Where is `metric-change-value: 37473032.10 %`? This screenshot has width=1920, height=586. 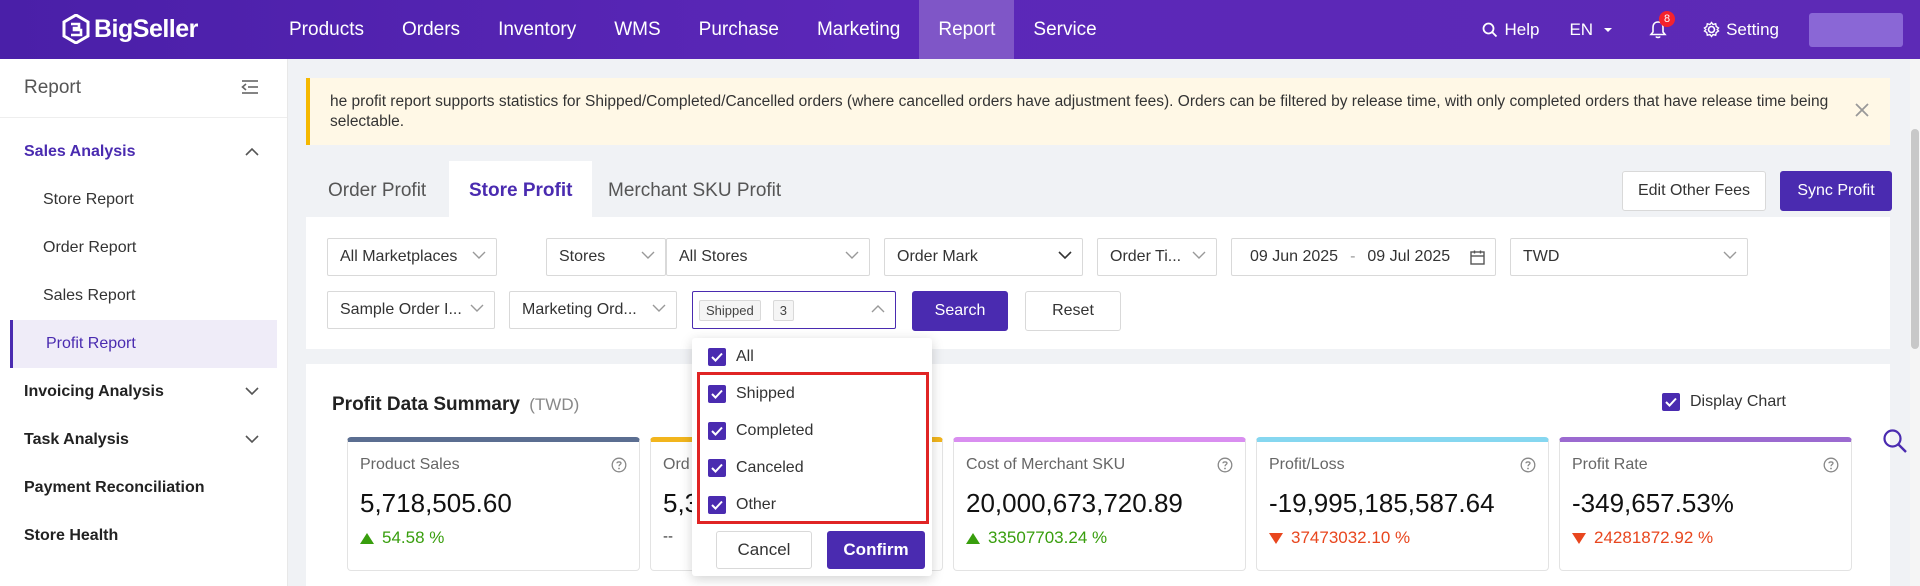 metric-change-value: 37473032.10 % is located at coordinates (1351, 537).